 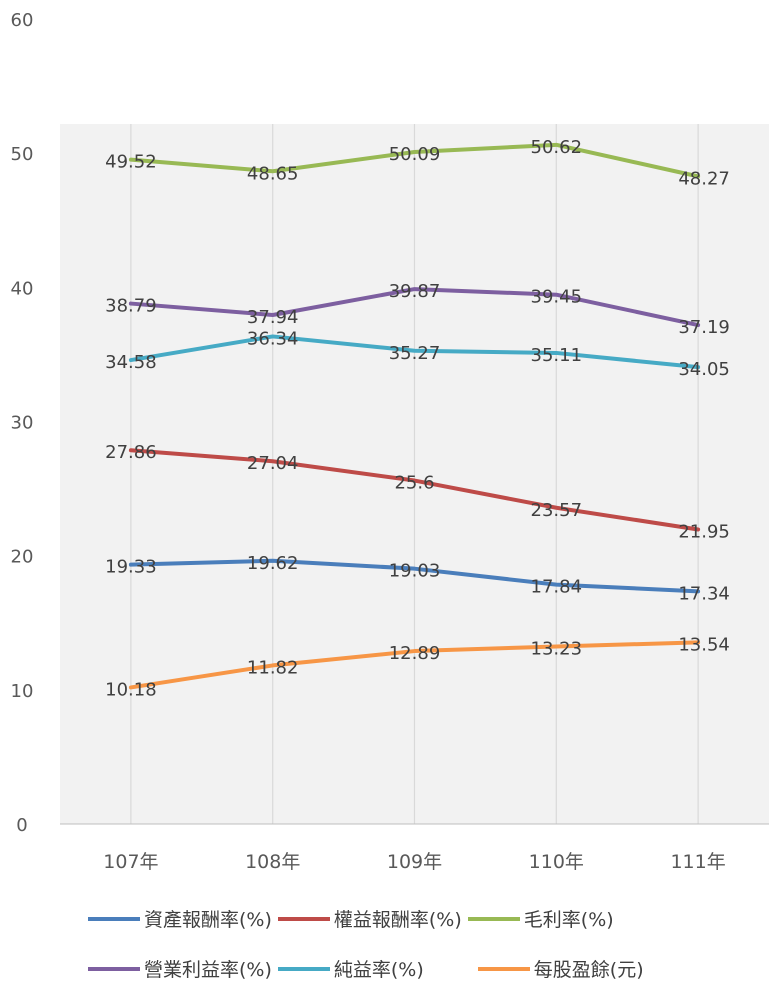 What do you see at coordinates (588, 970) in the screenshot?
I see `legend-label-eps: 每股盈餘(元)` at bounding box center [588, 970].